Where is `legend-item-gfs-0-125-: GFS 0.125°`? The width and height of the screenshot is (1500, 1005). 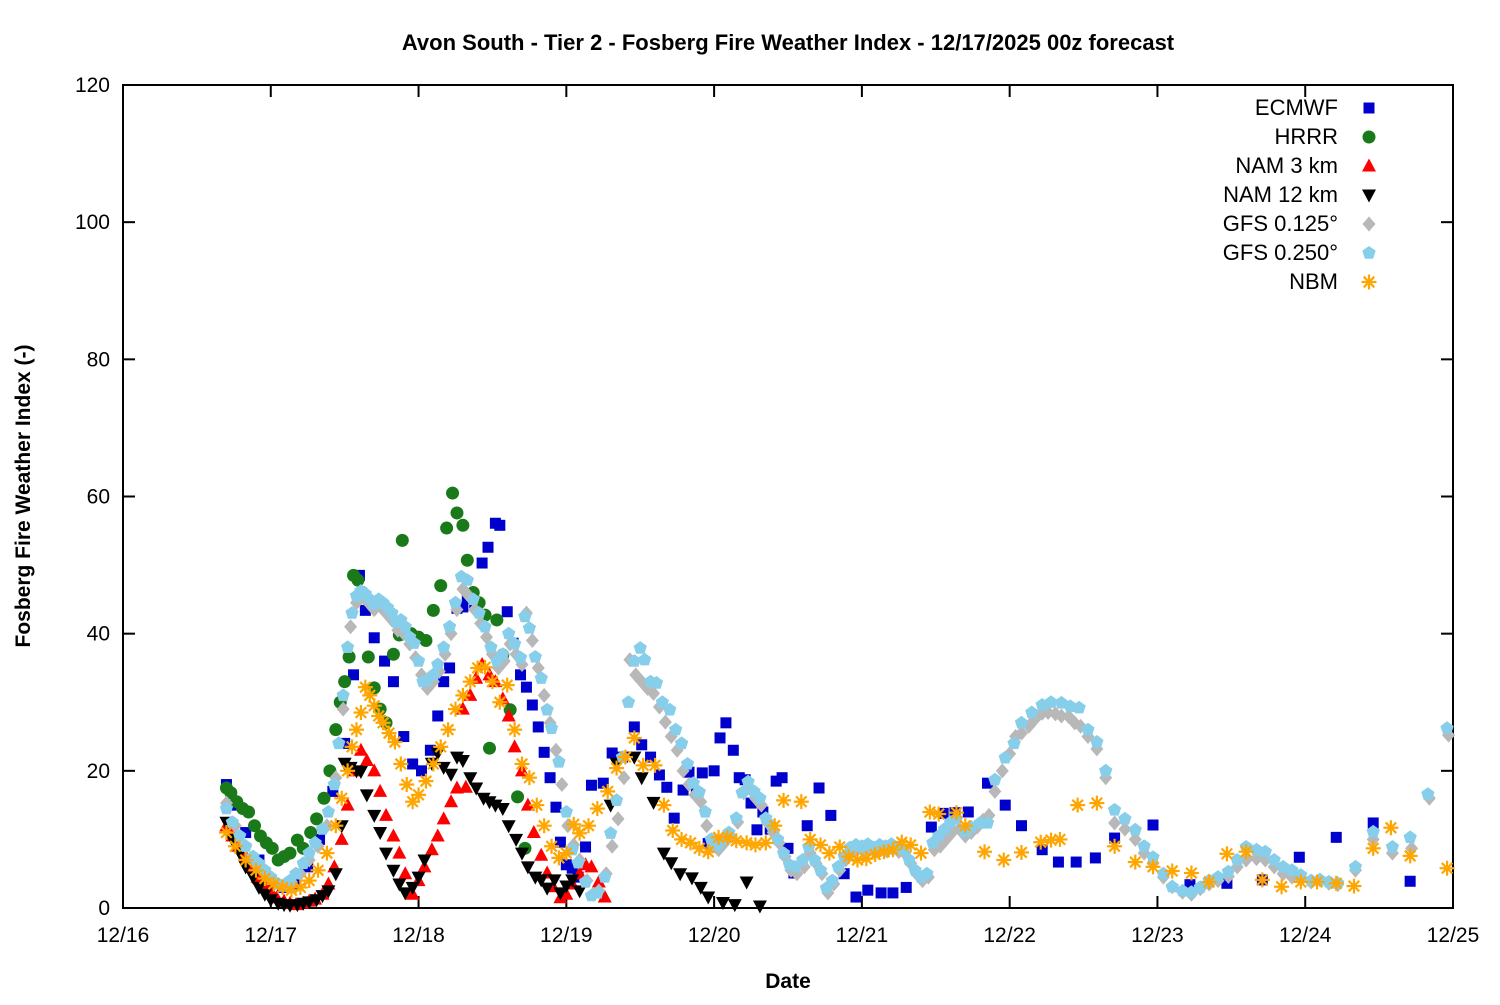 legend-item-gfs-0-125-: GFS 0.125° is located at coordinates (1299, 223).